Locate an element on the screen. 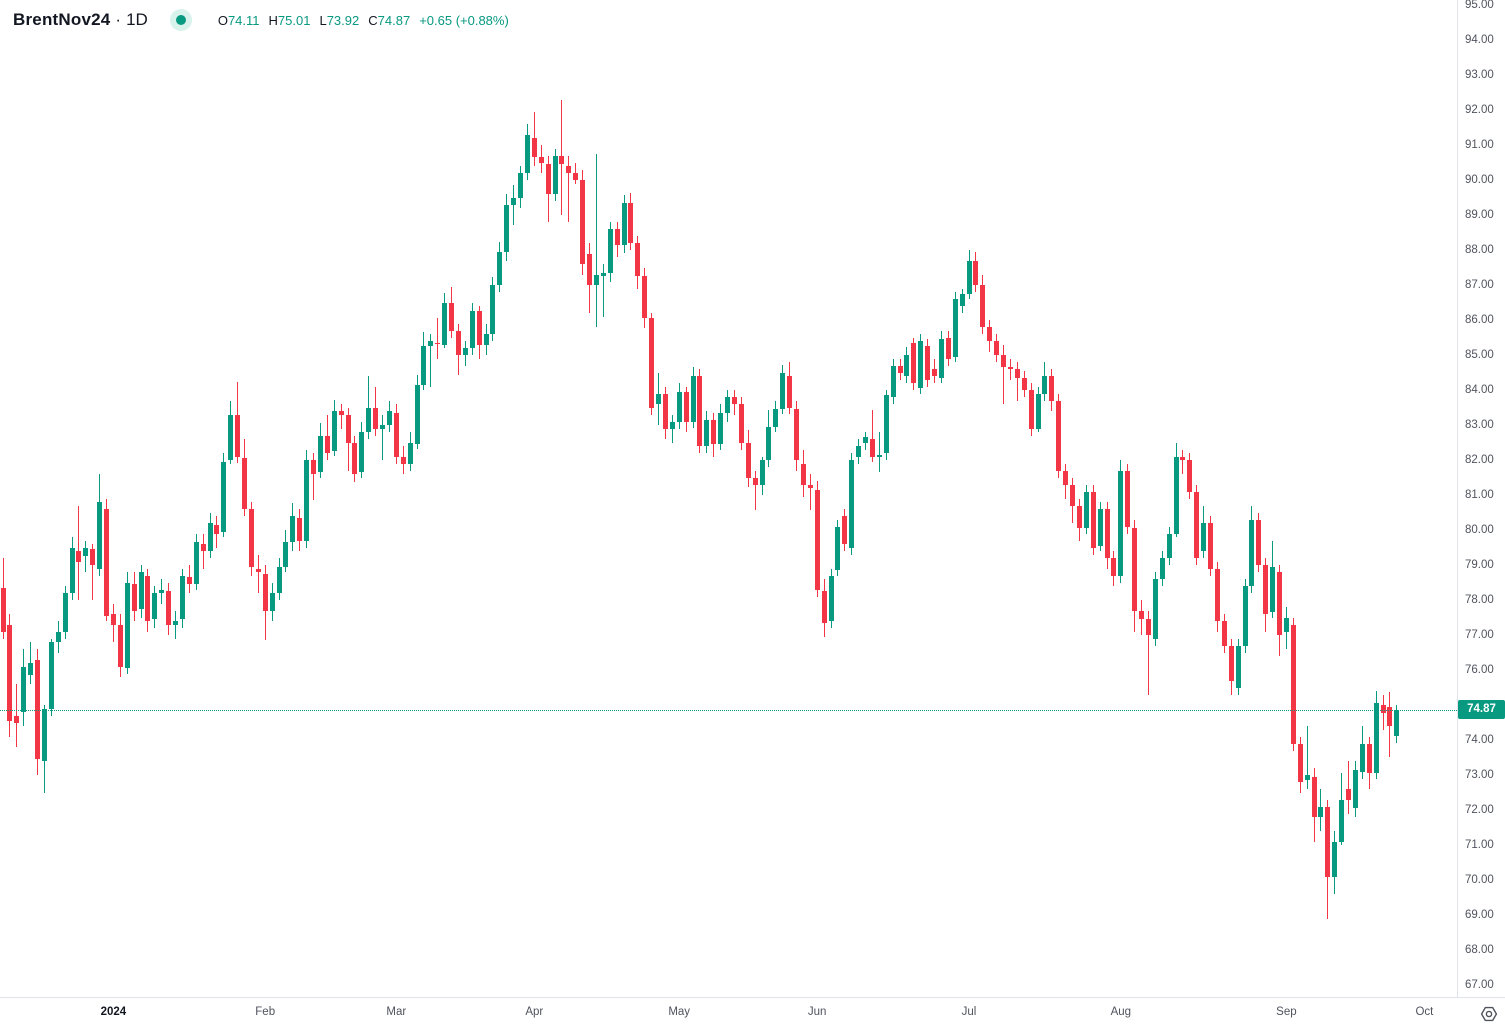 This screenshot has height=1030, width=1505. time-axis-label: Apr is located at coordinates (534, 1012).